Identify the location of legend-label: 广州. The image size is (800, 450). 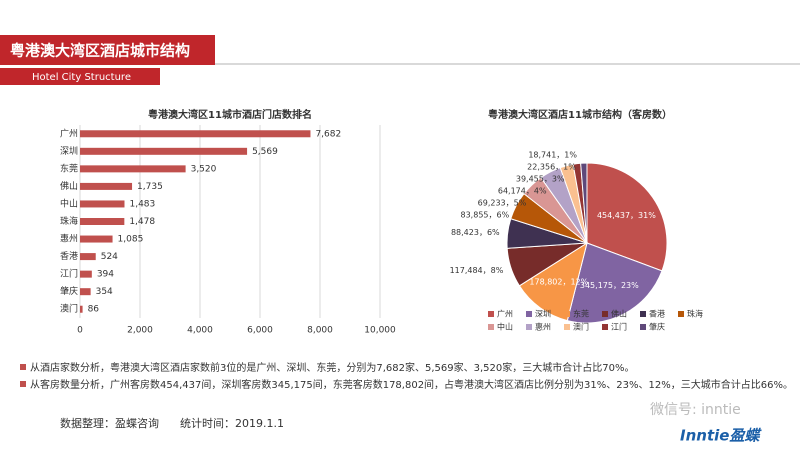
(505, 314).